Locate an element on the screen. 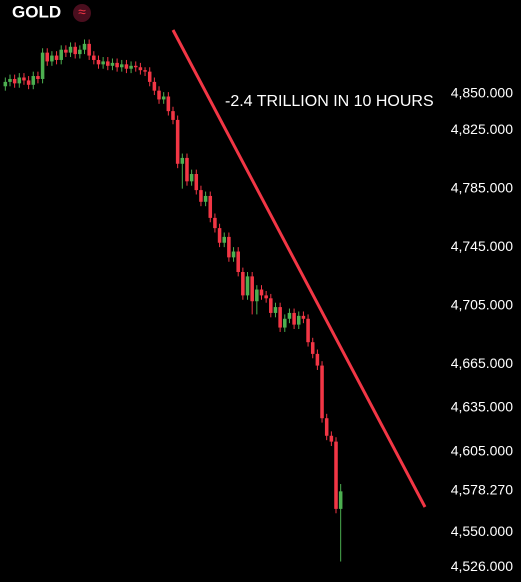 This screenshot has width=521, height=582. y-tick-label: 4,665.000 is located at coordinates (482, 363).